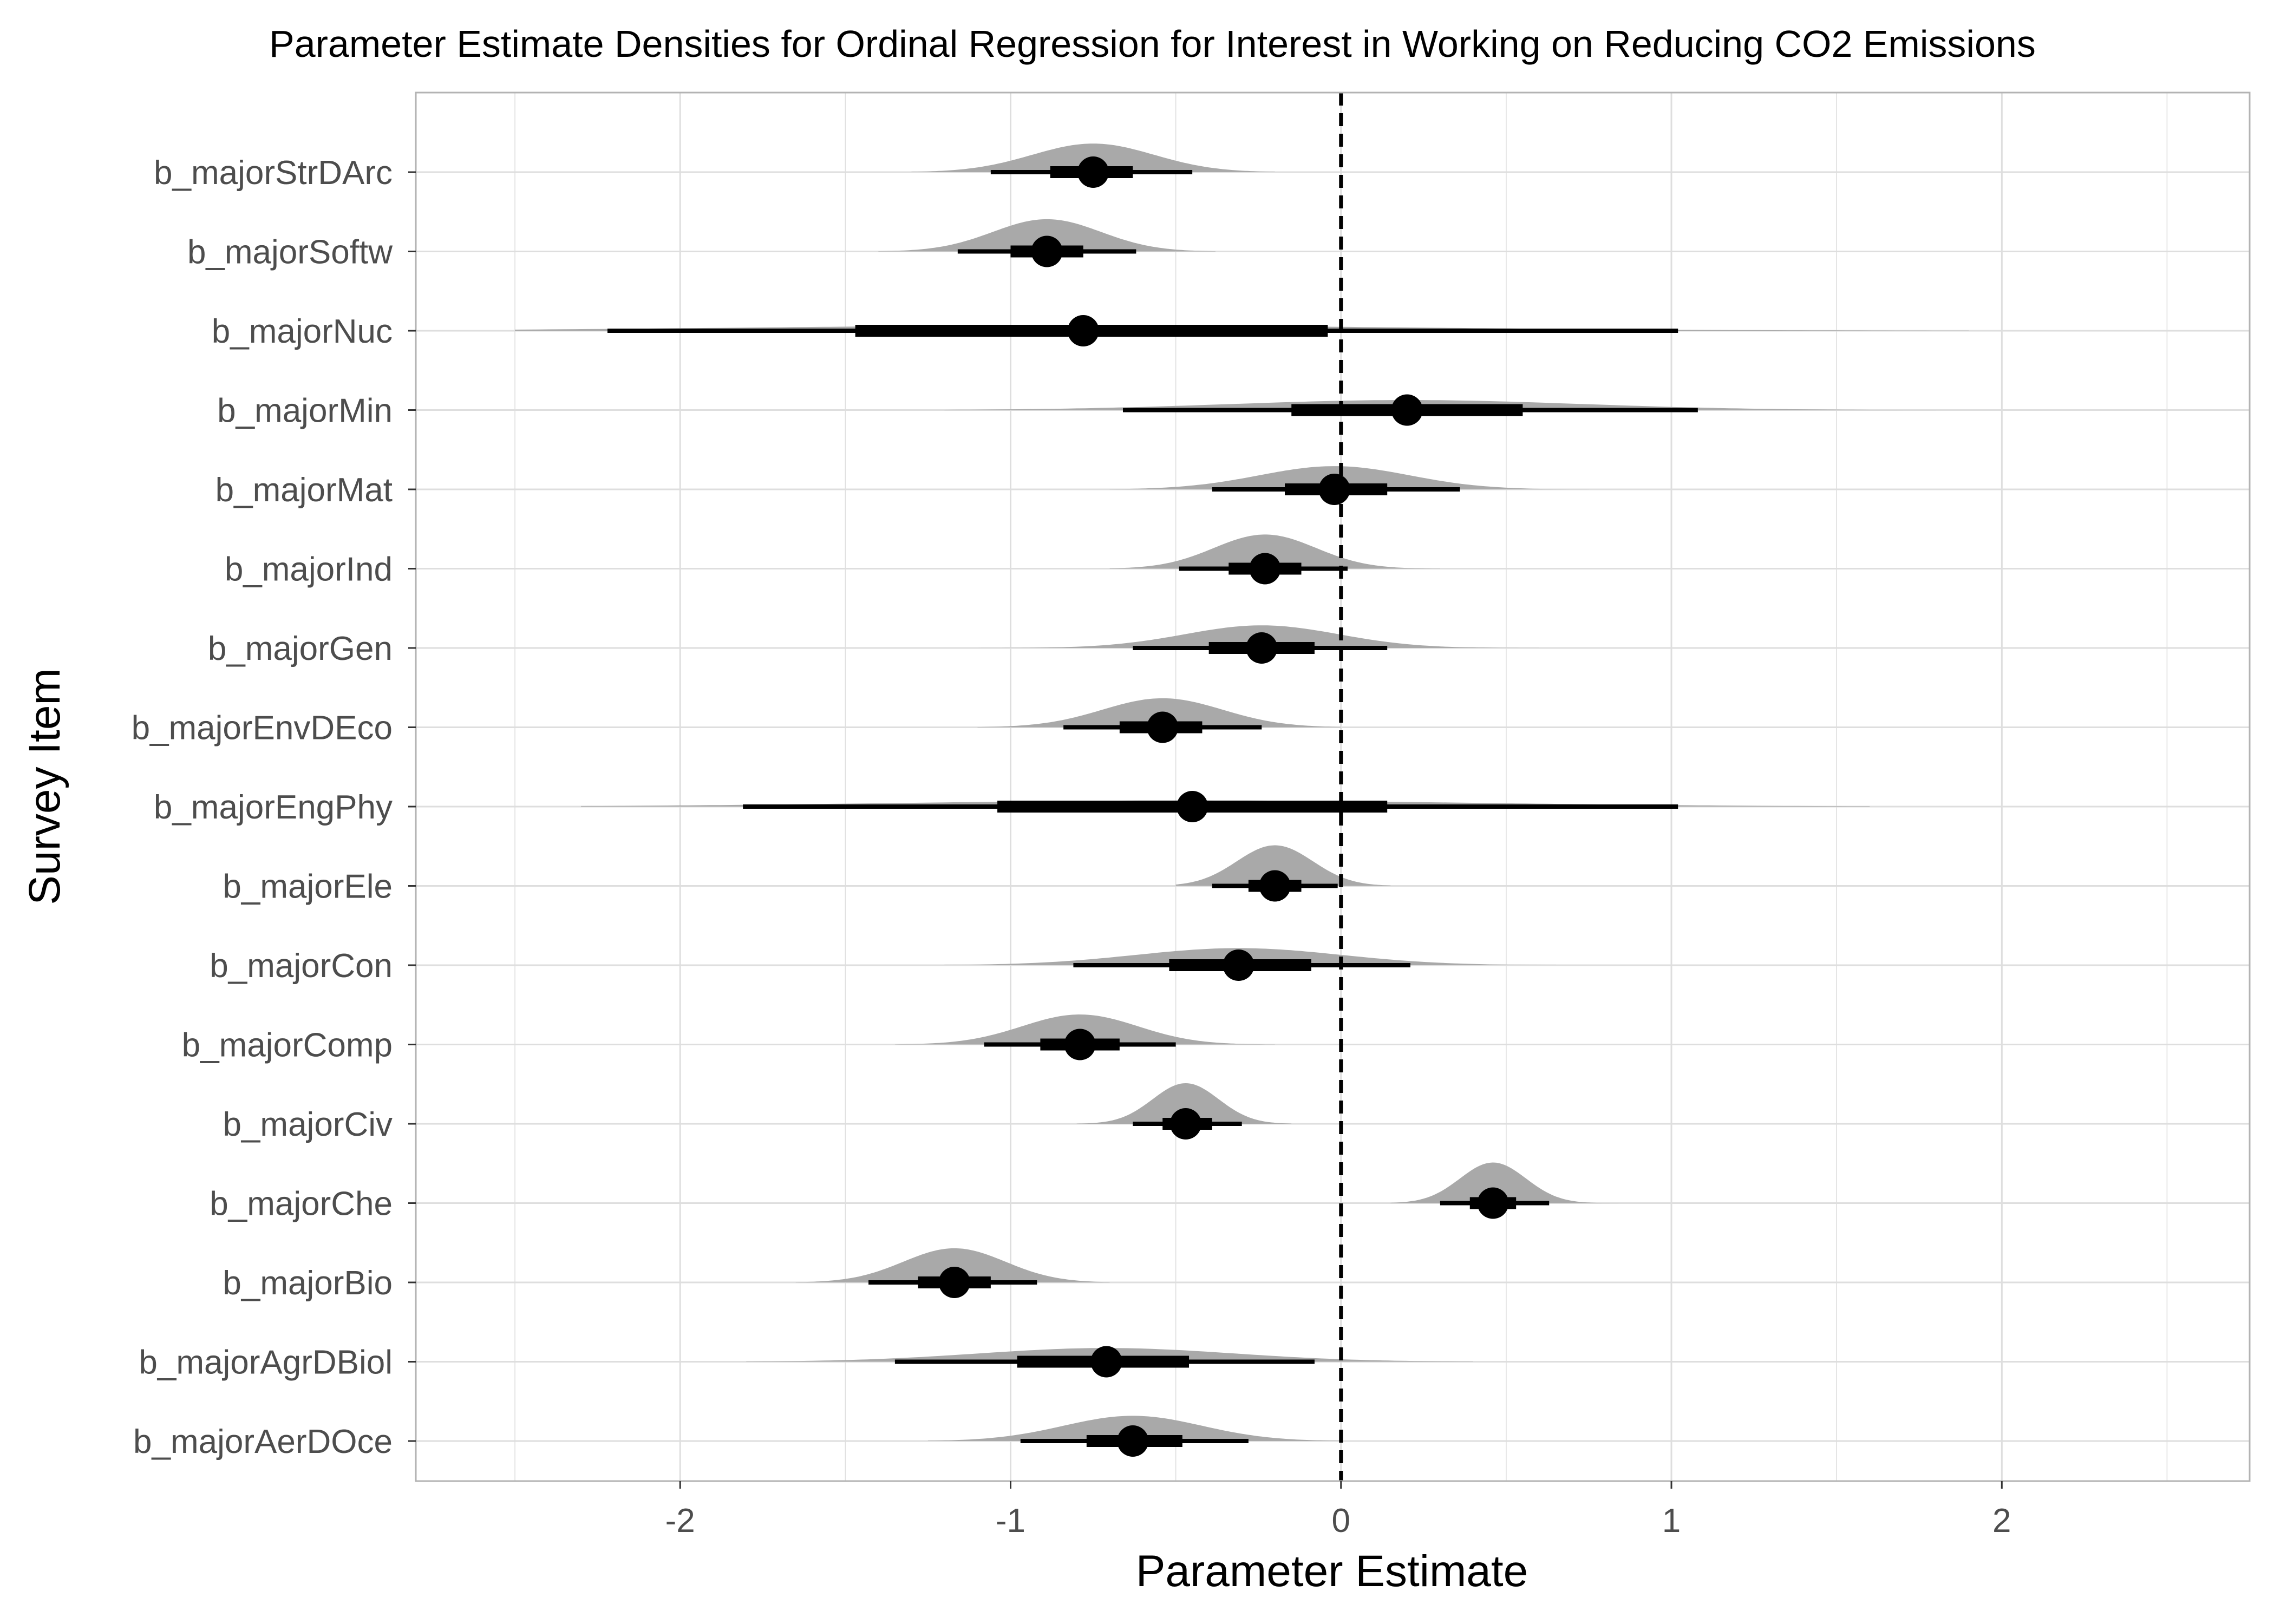  What do you see at coordinates (303, 331) in the screenshot?
I see `y-tick-label: b_majorNuc` at bounding box center [303, 331].